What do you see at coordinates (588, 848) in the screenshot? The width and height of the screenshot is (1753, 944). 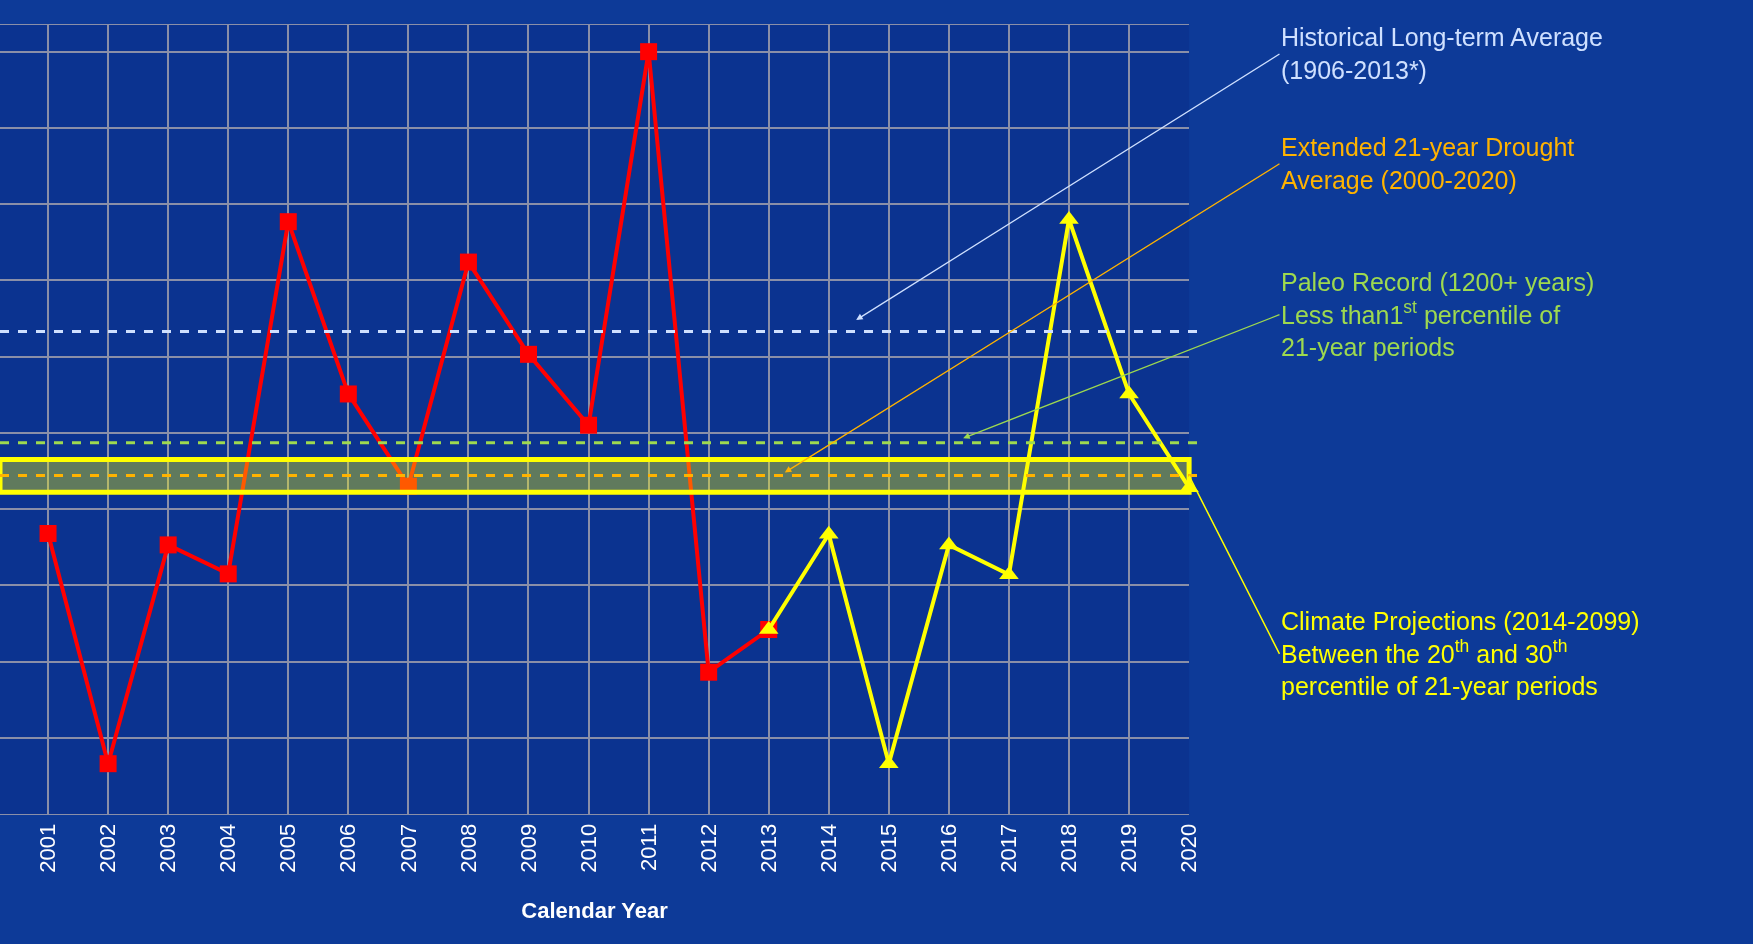 I see `x-tick-label: 2010` at bounding box center [588, 848].